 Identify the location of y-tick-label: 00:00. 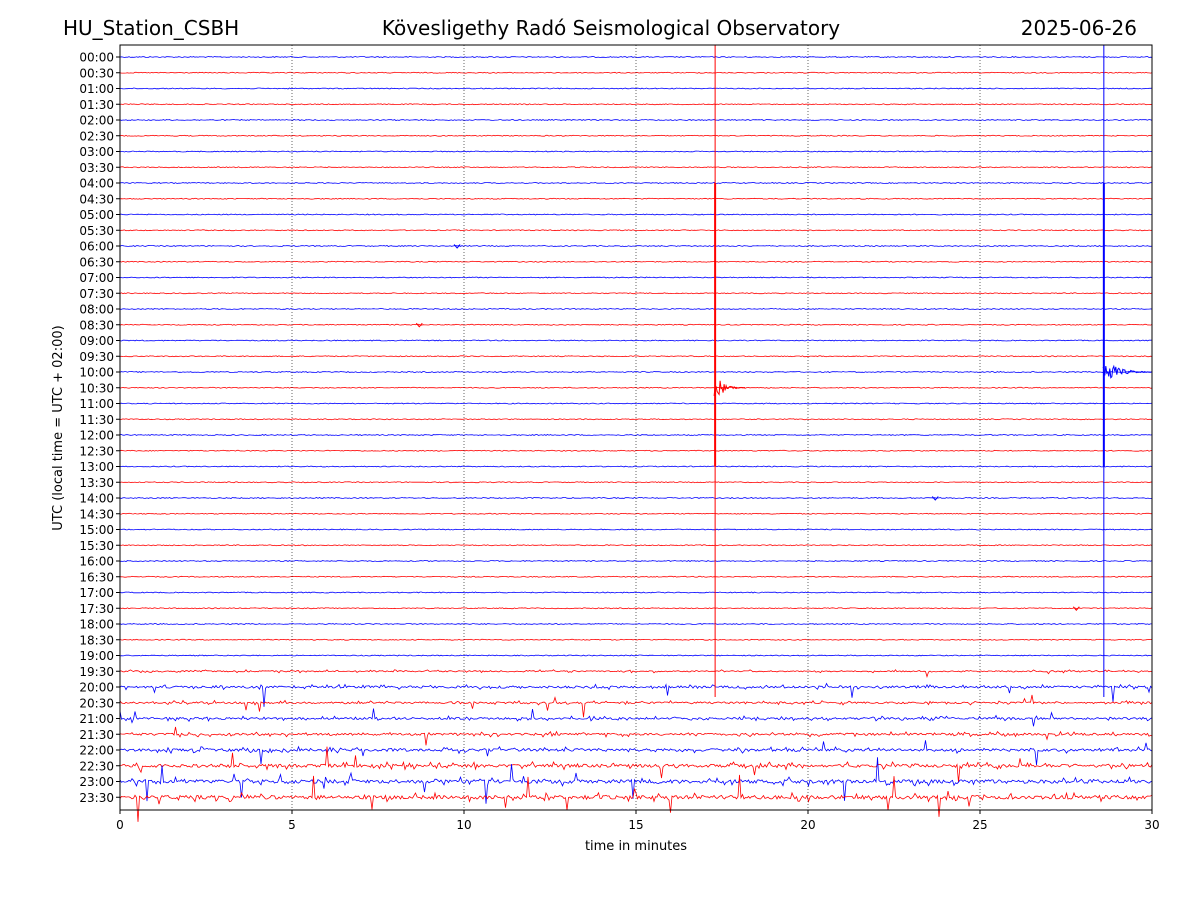
(96, 58).